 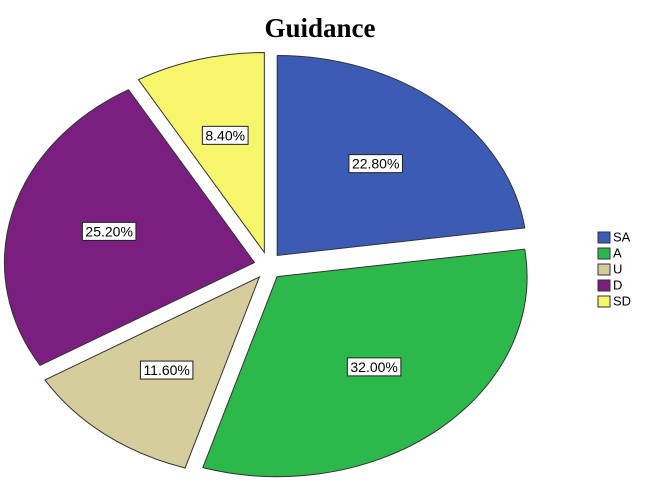 What do you see at coordinates (622, 236) in the screenshot?
I see `legend-label: SA` at bounding box center [622, 236].